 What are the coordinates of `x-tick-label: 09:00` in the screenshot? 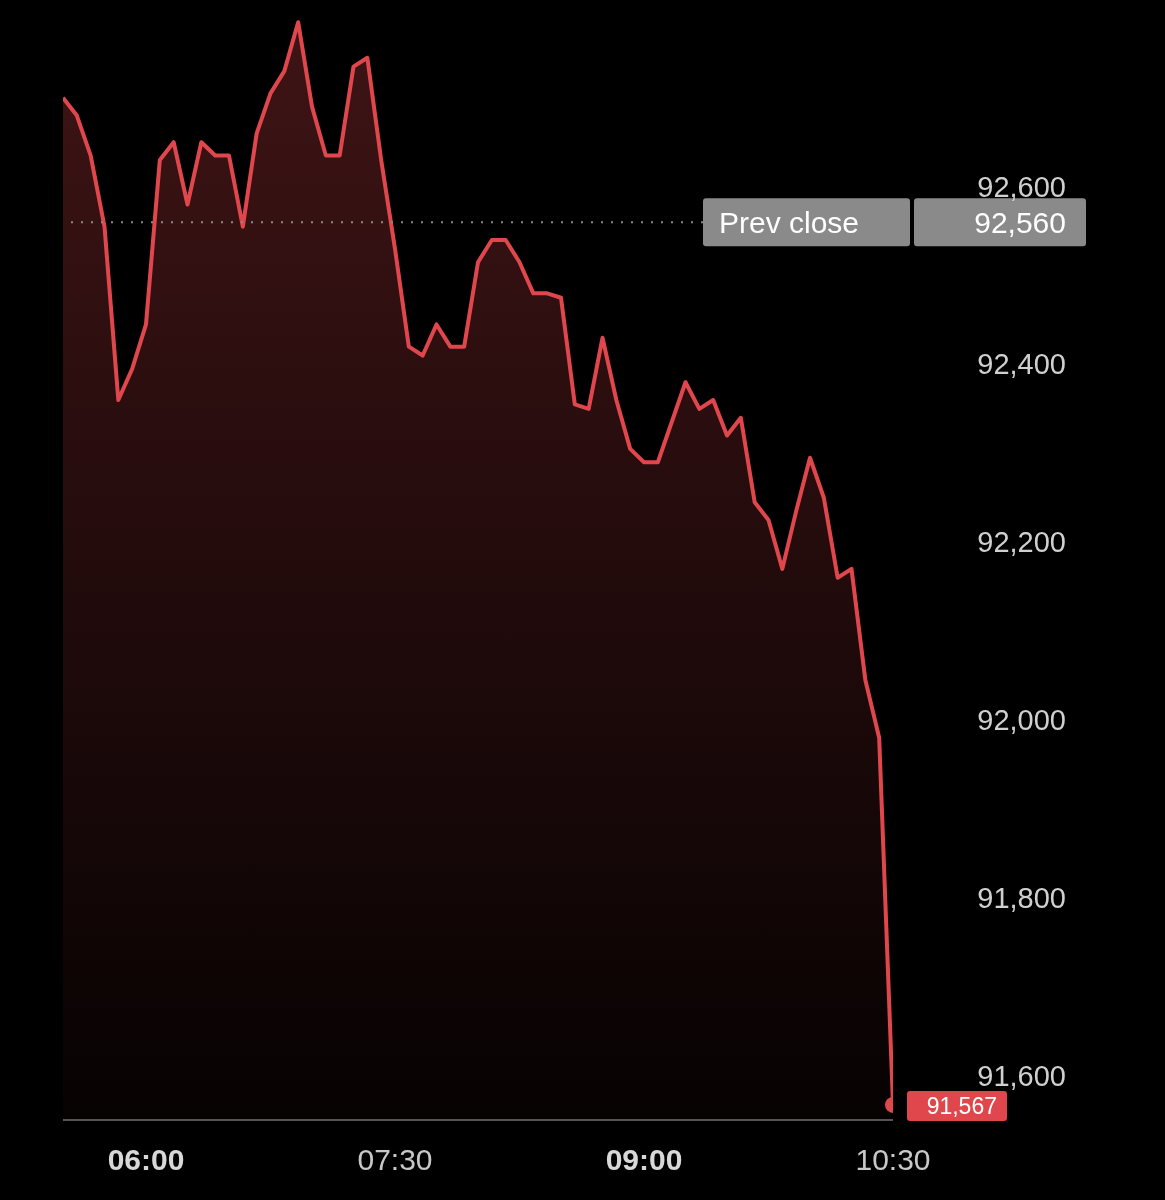 It's located at (644, 1159).